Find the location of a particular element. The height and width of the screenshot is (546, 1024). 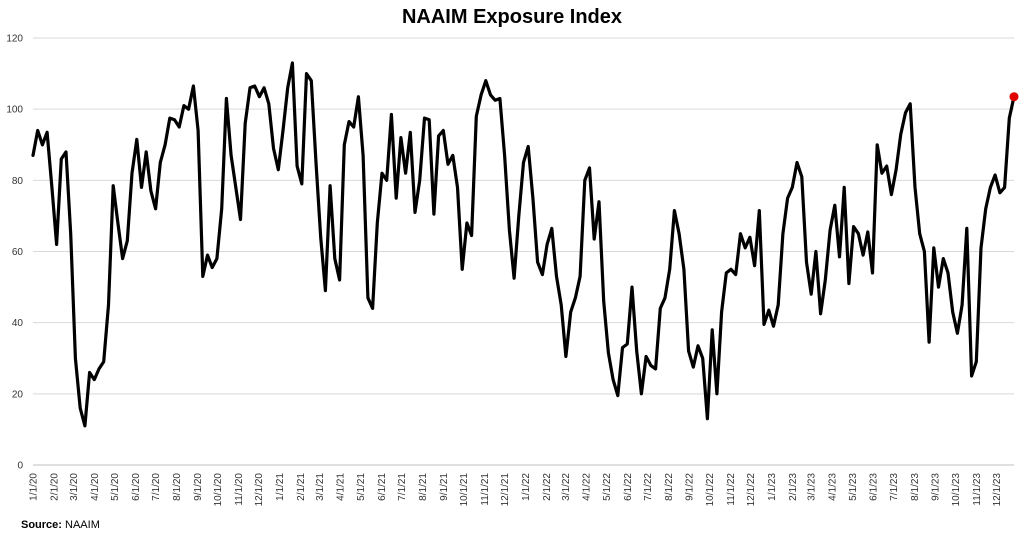

y-tick-label: 40 is located at coordinates (18, 323).